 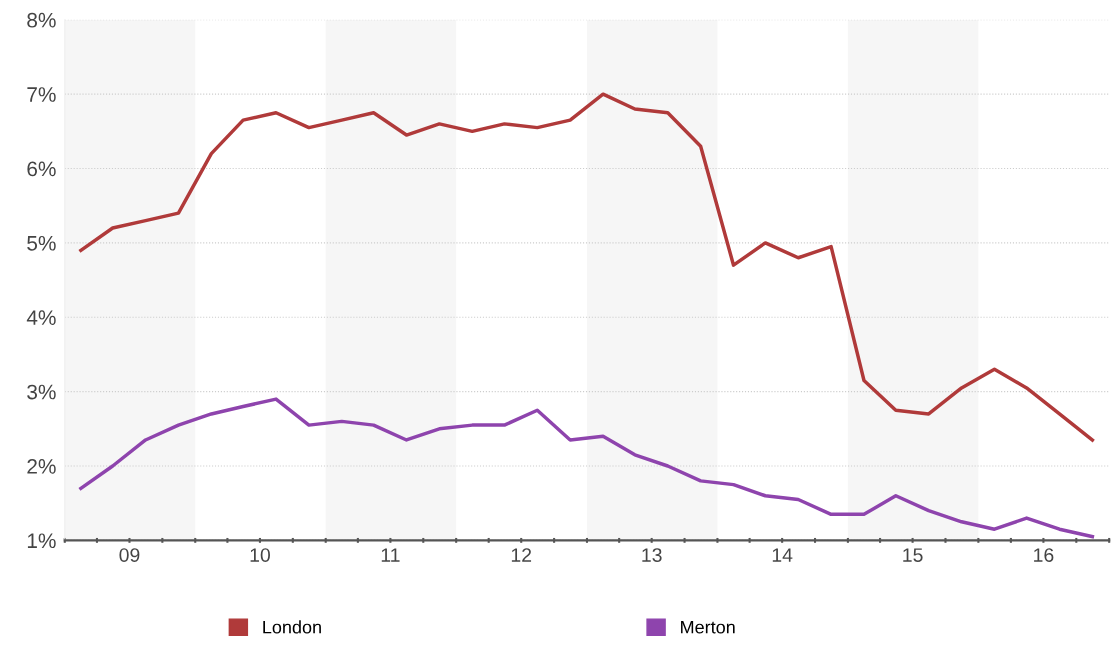 I want to click on x-tick-label: 10, so click(x=260, y=555).